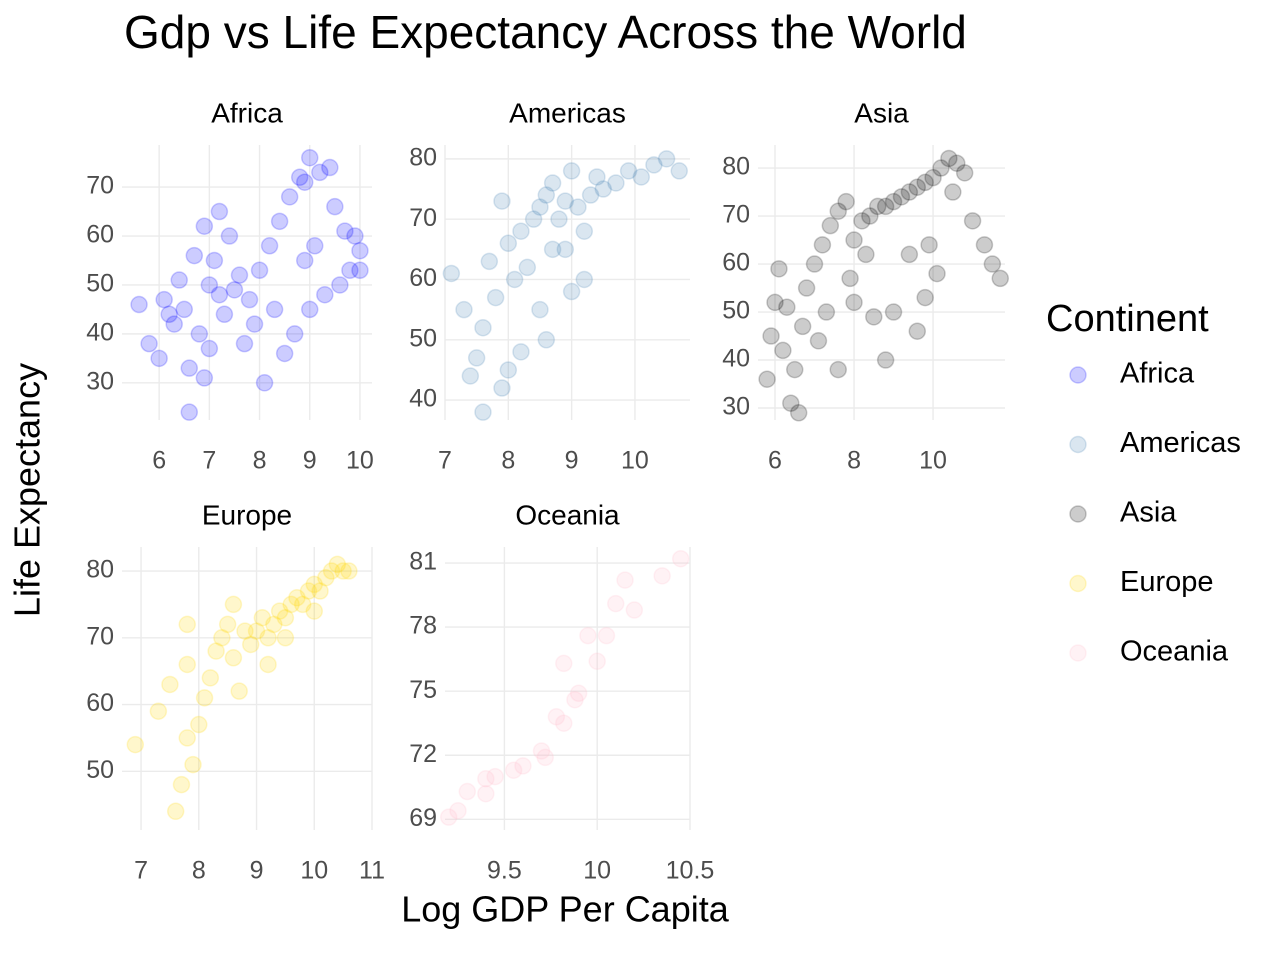 The width and height of the screenshot is (1280, 960). What do you see at coordinates (1148, 513) in the screenshot?
I see `legend-label: Asia` at bounding box center [1148, 513].